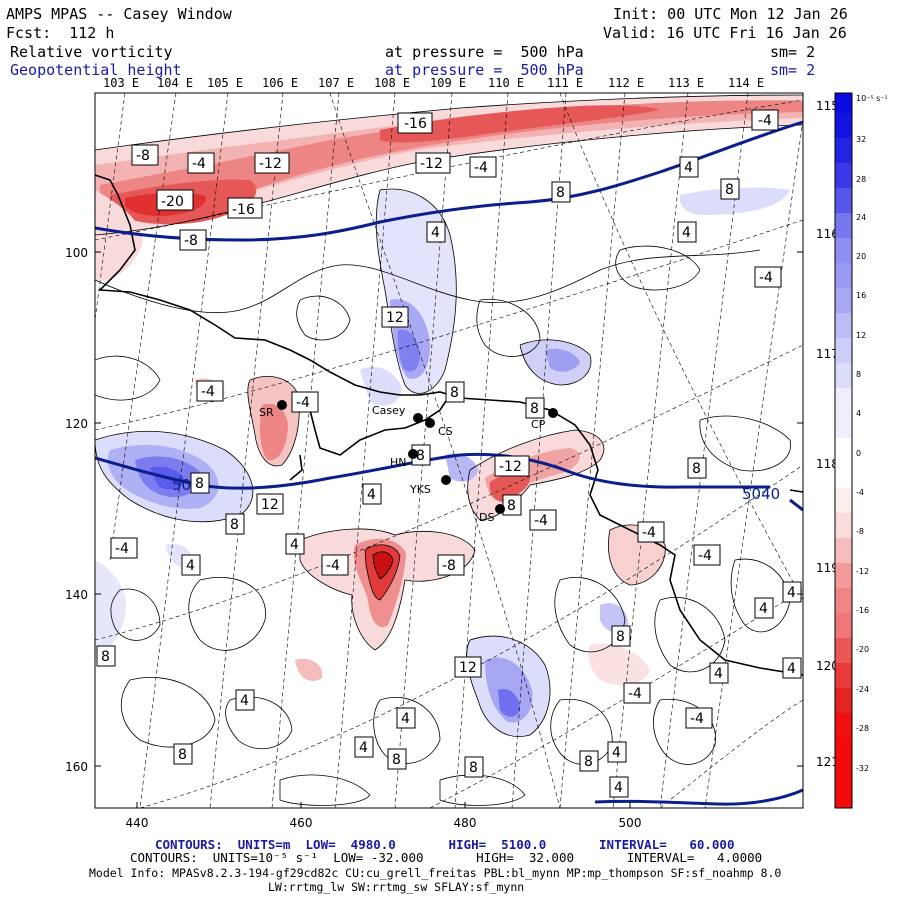 This screenshot has height=900, width=900. I want to click on colorbar-label: 0, so click(858, 453).